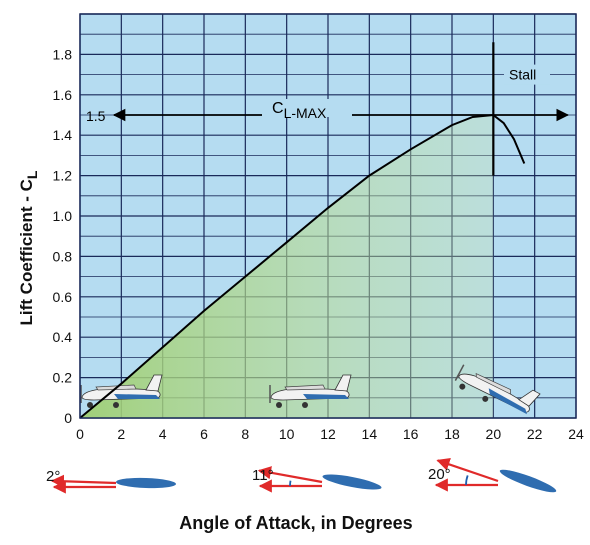  Describe the element at coordinates (63, 256) in the screenshot. I see `y-tick-label: 0.8` at that location.